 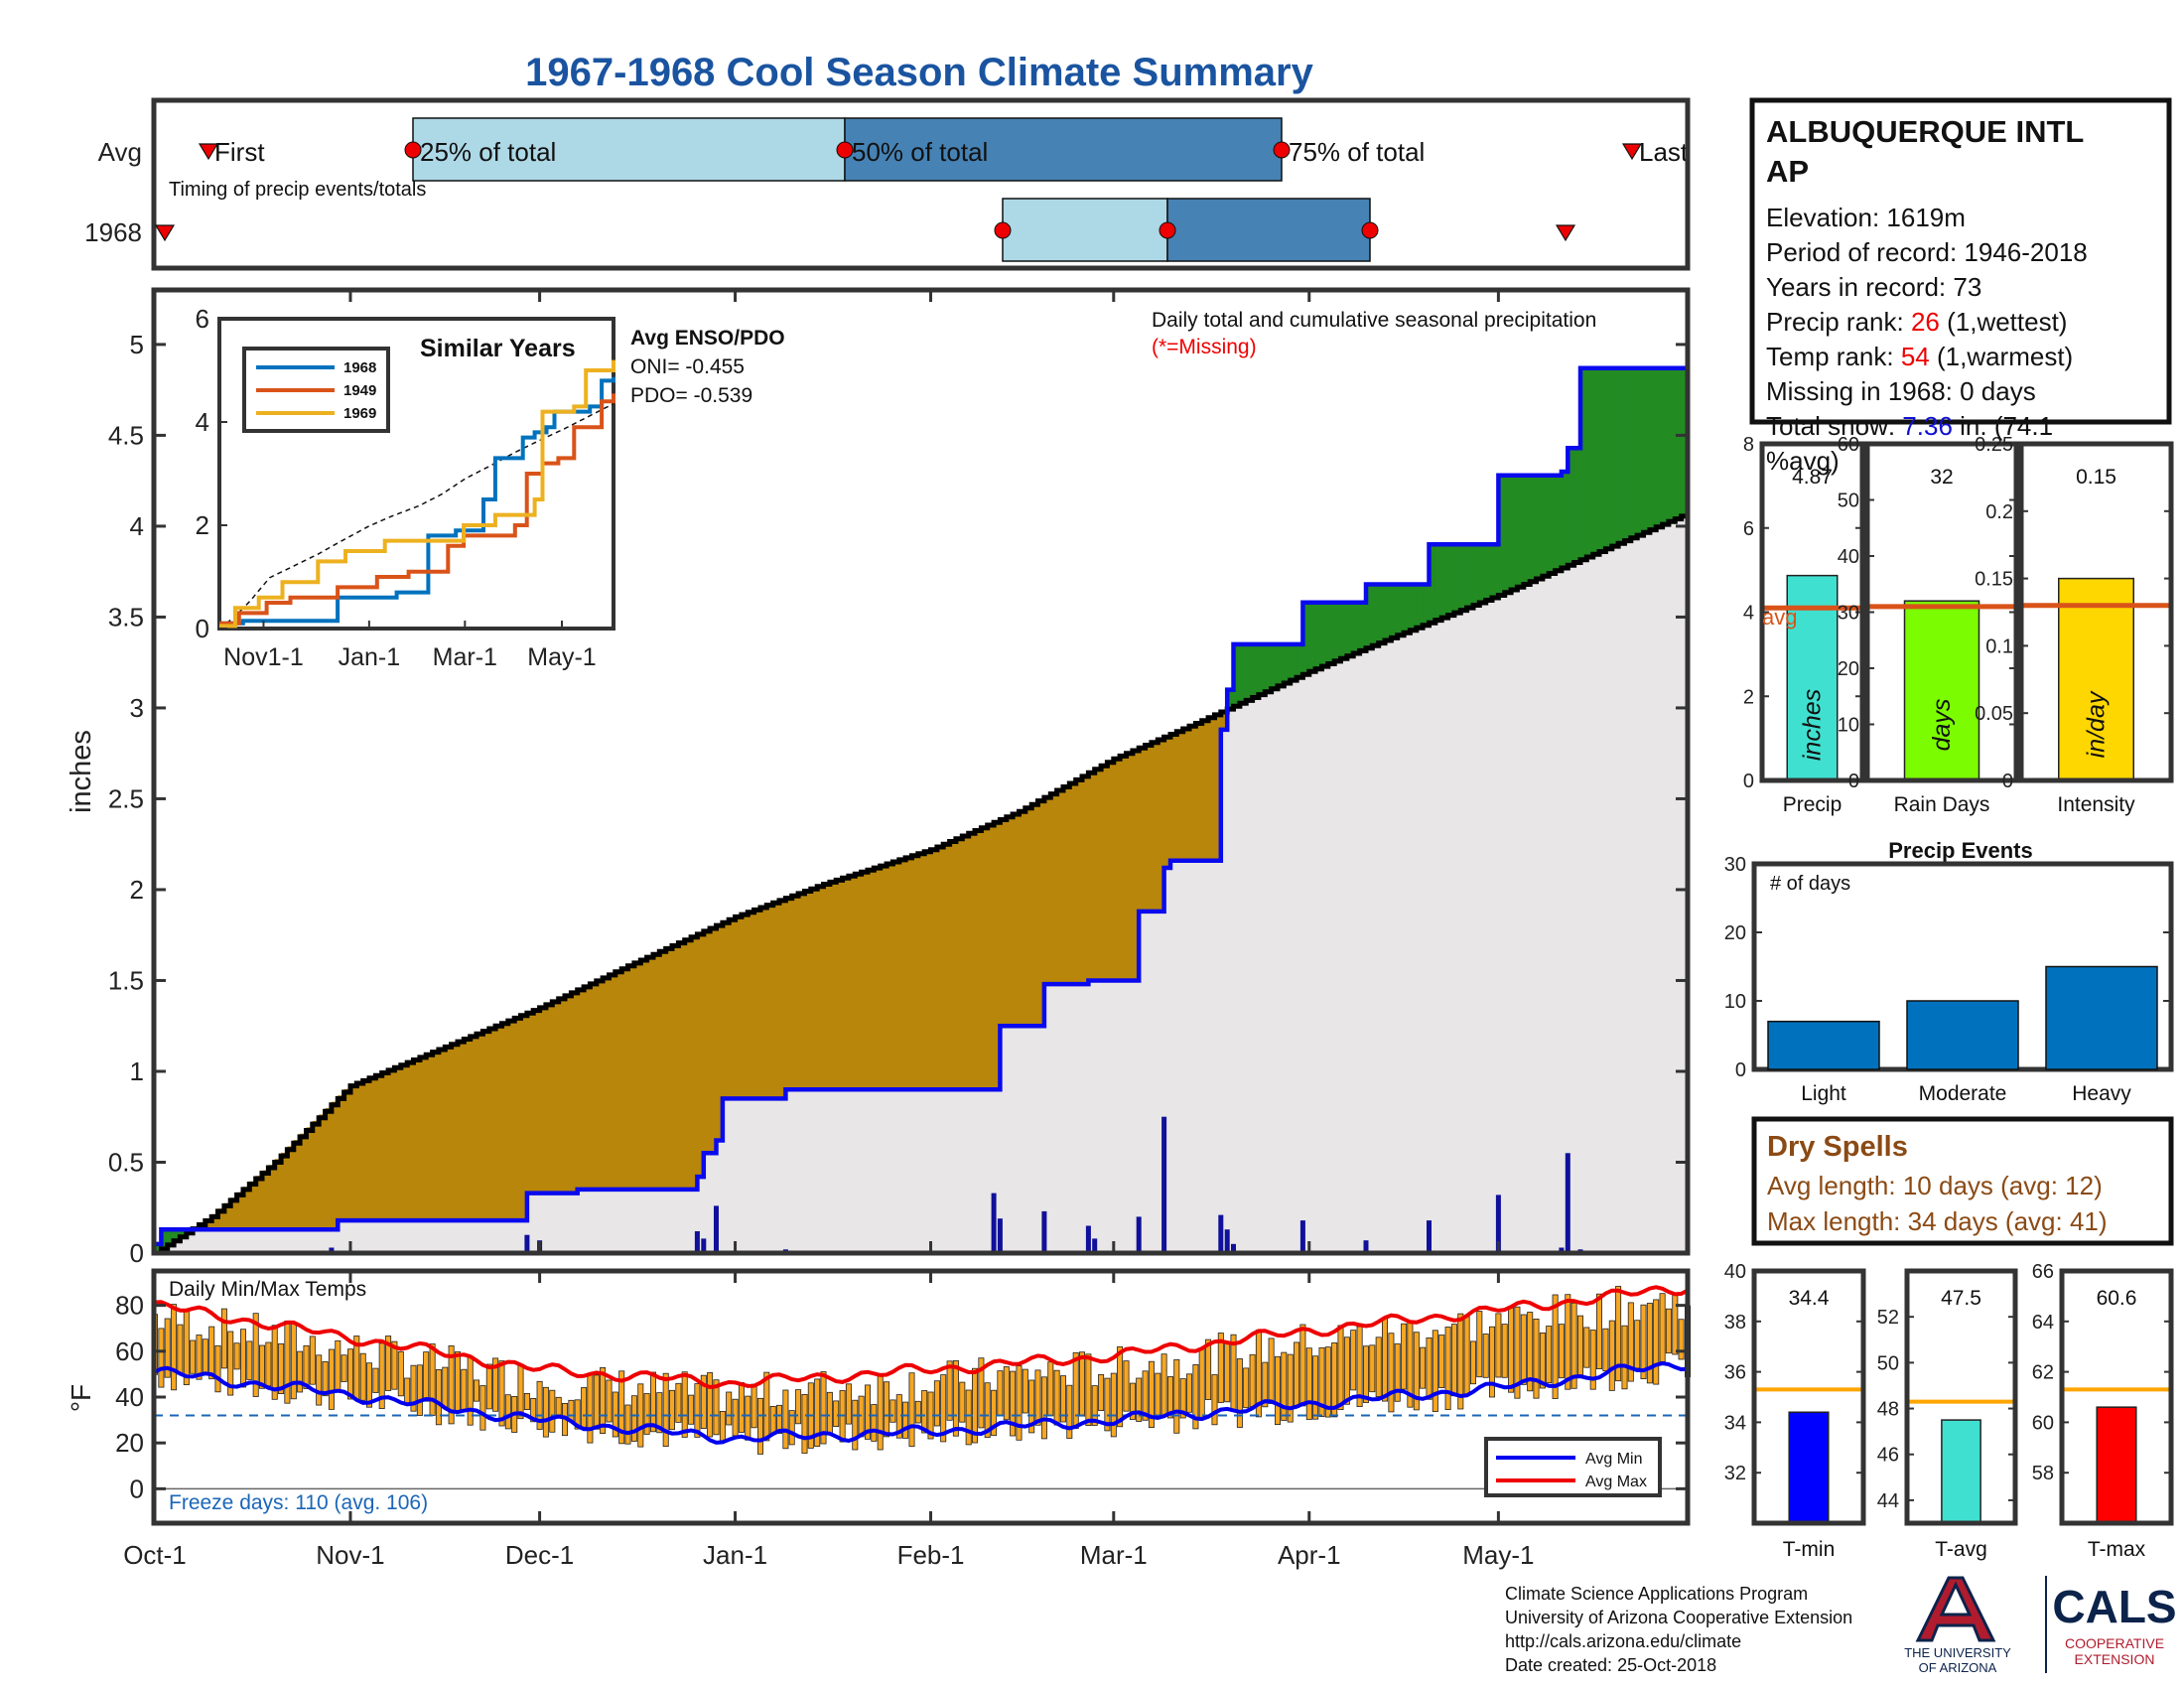 What do you see at coordinates (1963, 1093) in the screenshot?
I see `events-category-label: Moderate` at bounding box center [1963, 1093].